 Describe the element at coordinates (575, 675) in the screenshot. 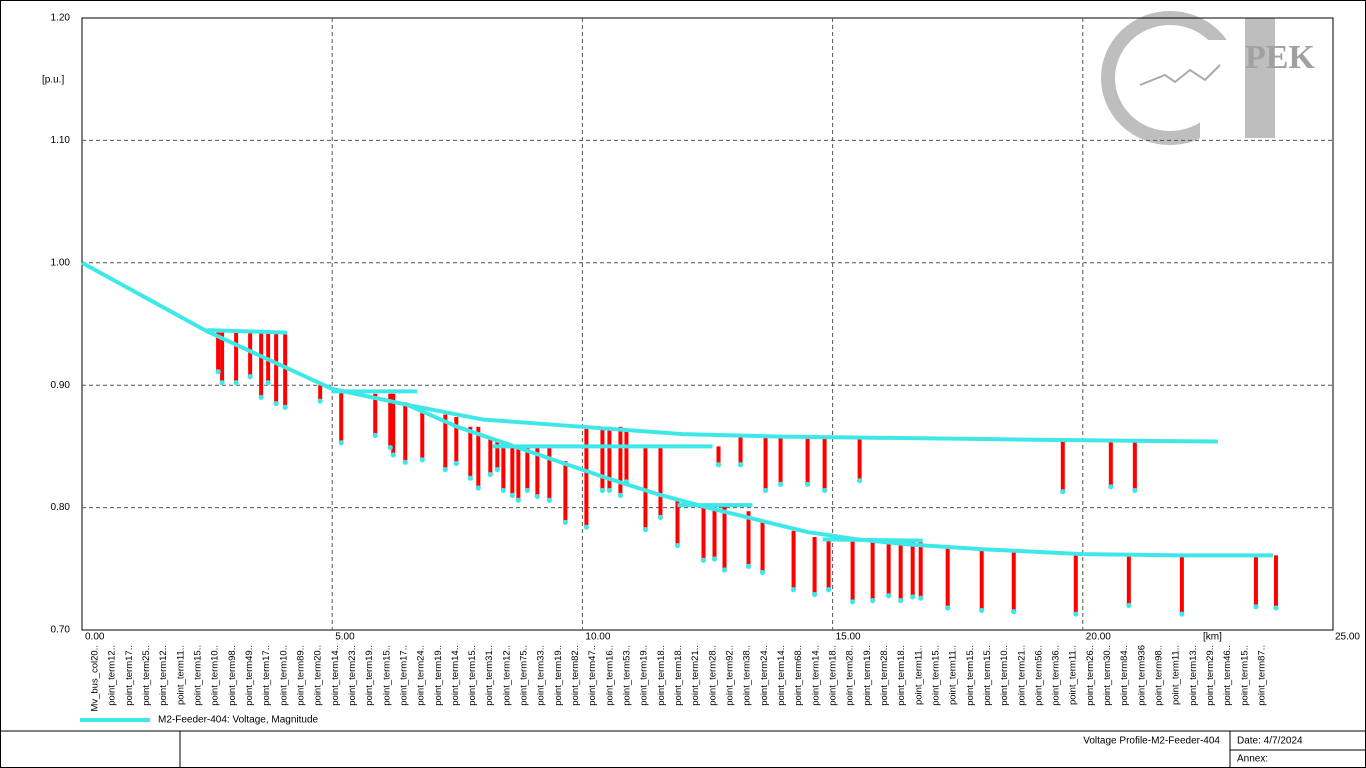

I see `bus-label: point_term82..` at that location.